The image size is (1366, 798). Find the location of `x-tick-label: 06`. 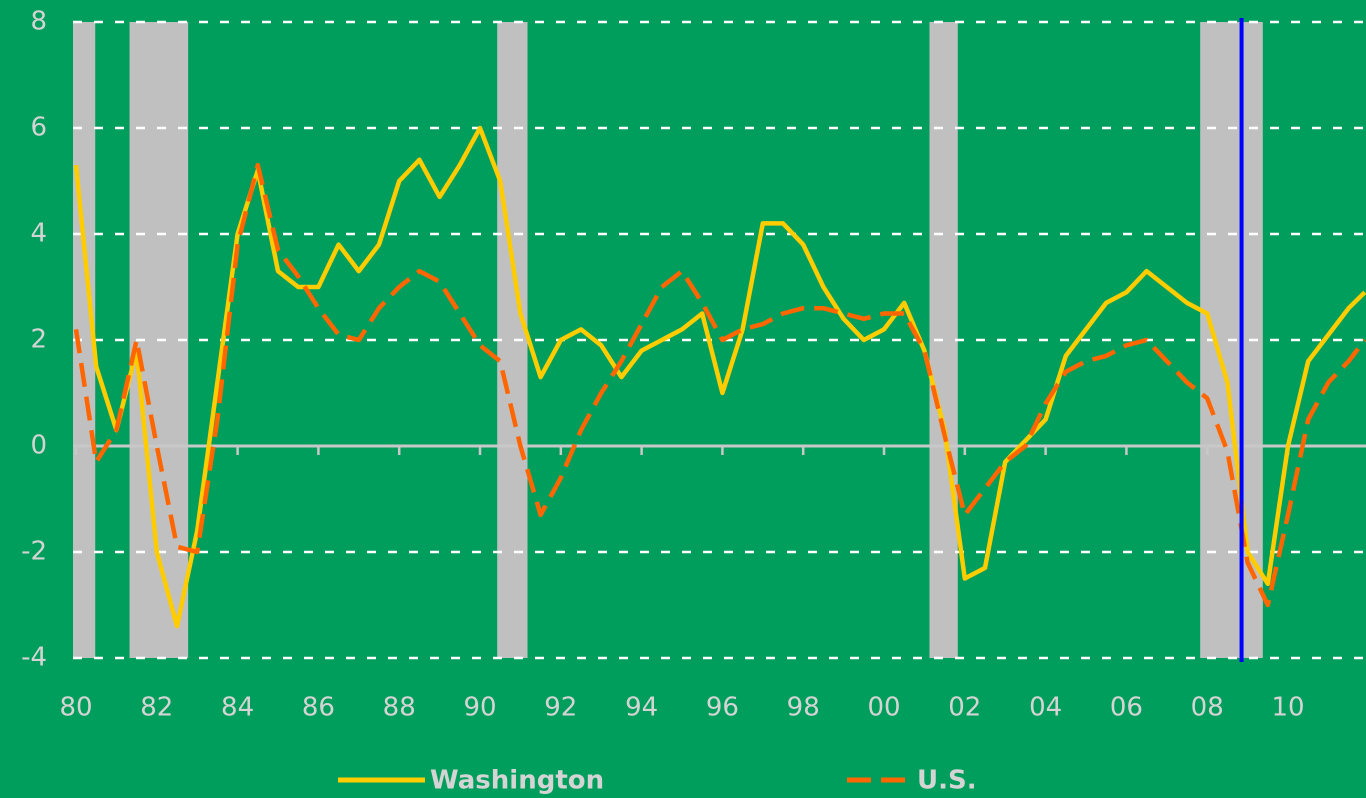

x-tick-label: 06 is located at coordinates (1126, 708).